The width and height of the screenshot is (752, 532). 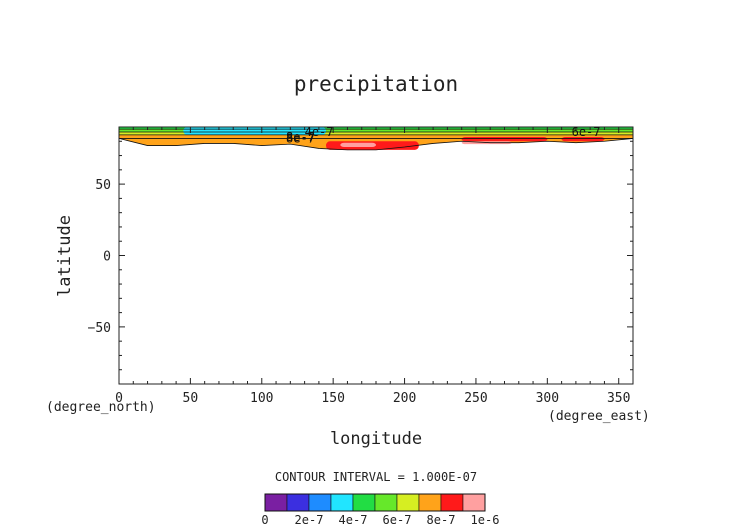 I want to click on x-tick-label: 100, so click(x=261, y=398).